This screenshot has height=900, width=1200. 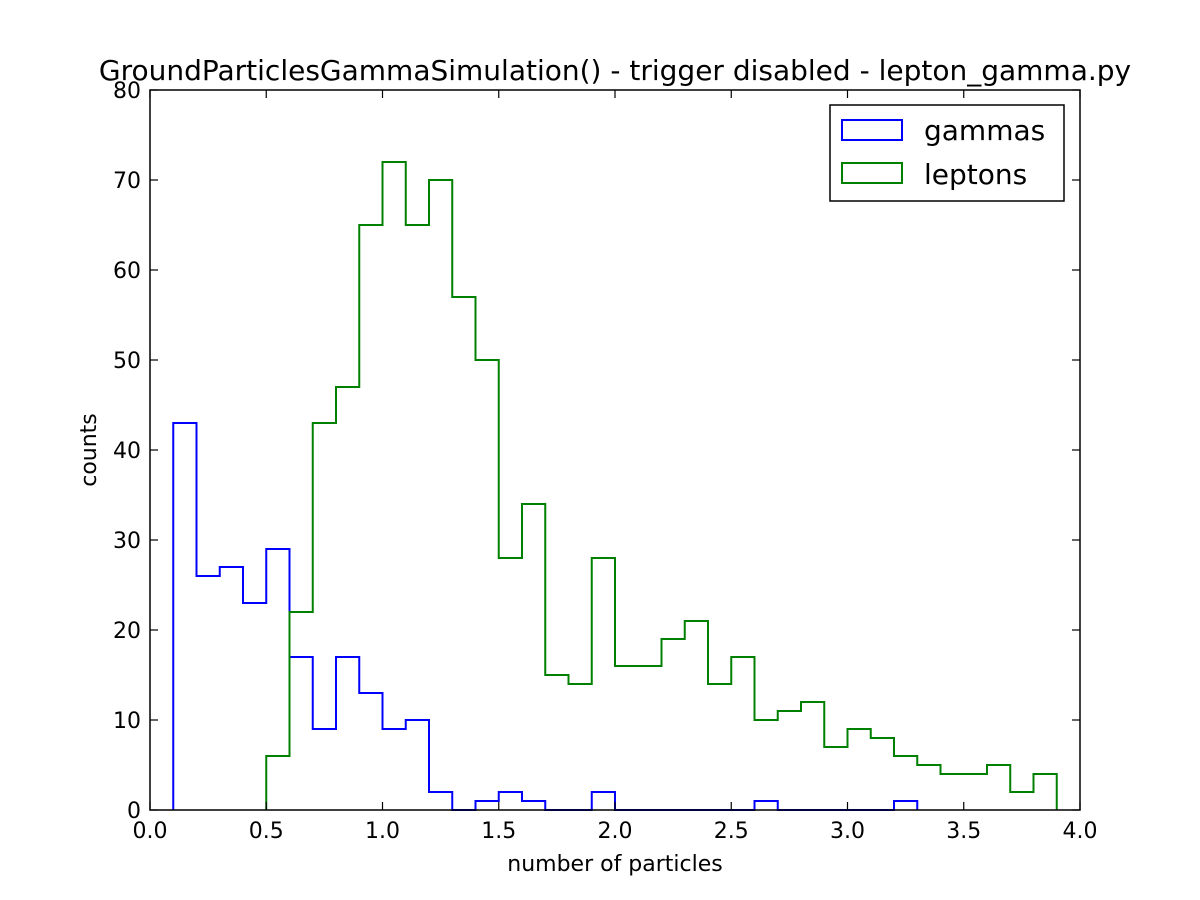 I want to click on y-tick-label: 40, so click(x=127, y=451).